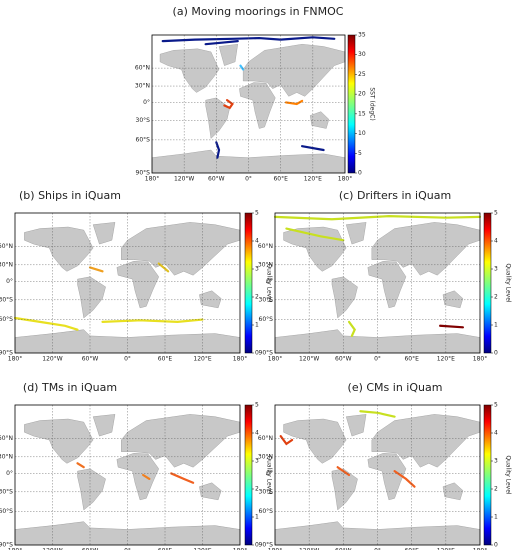 The image size is (516, 550). What do you see at coordinates (362, 74) in the screenshot?
I see `colorbar-tick-label: 25` at bounding box center [362, 74].